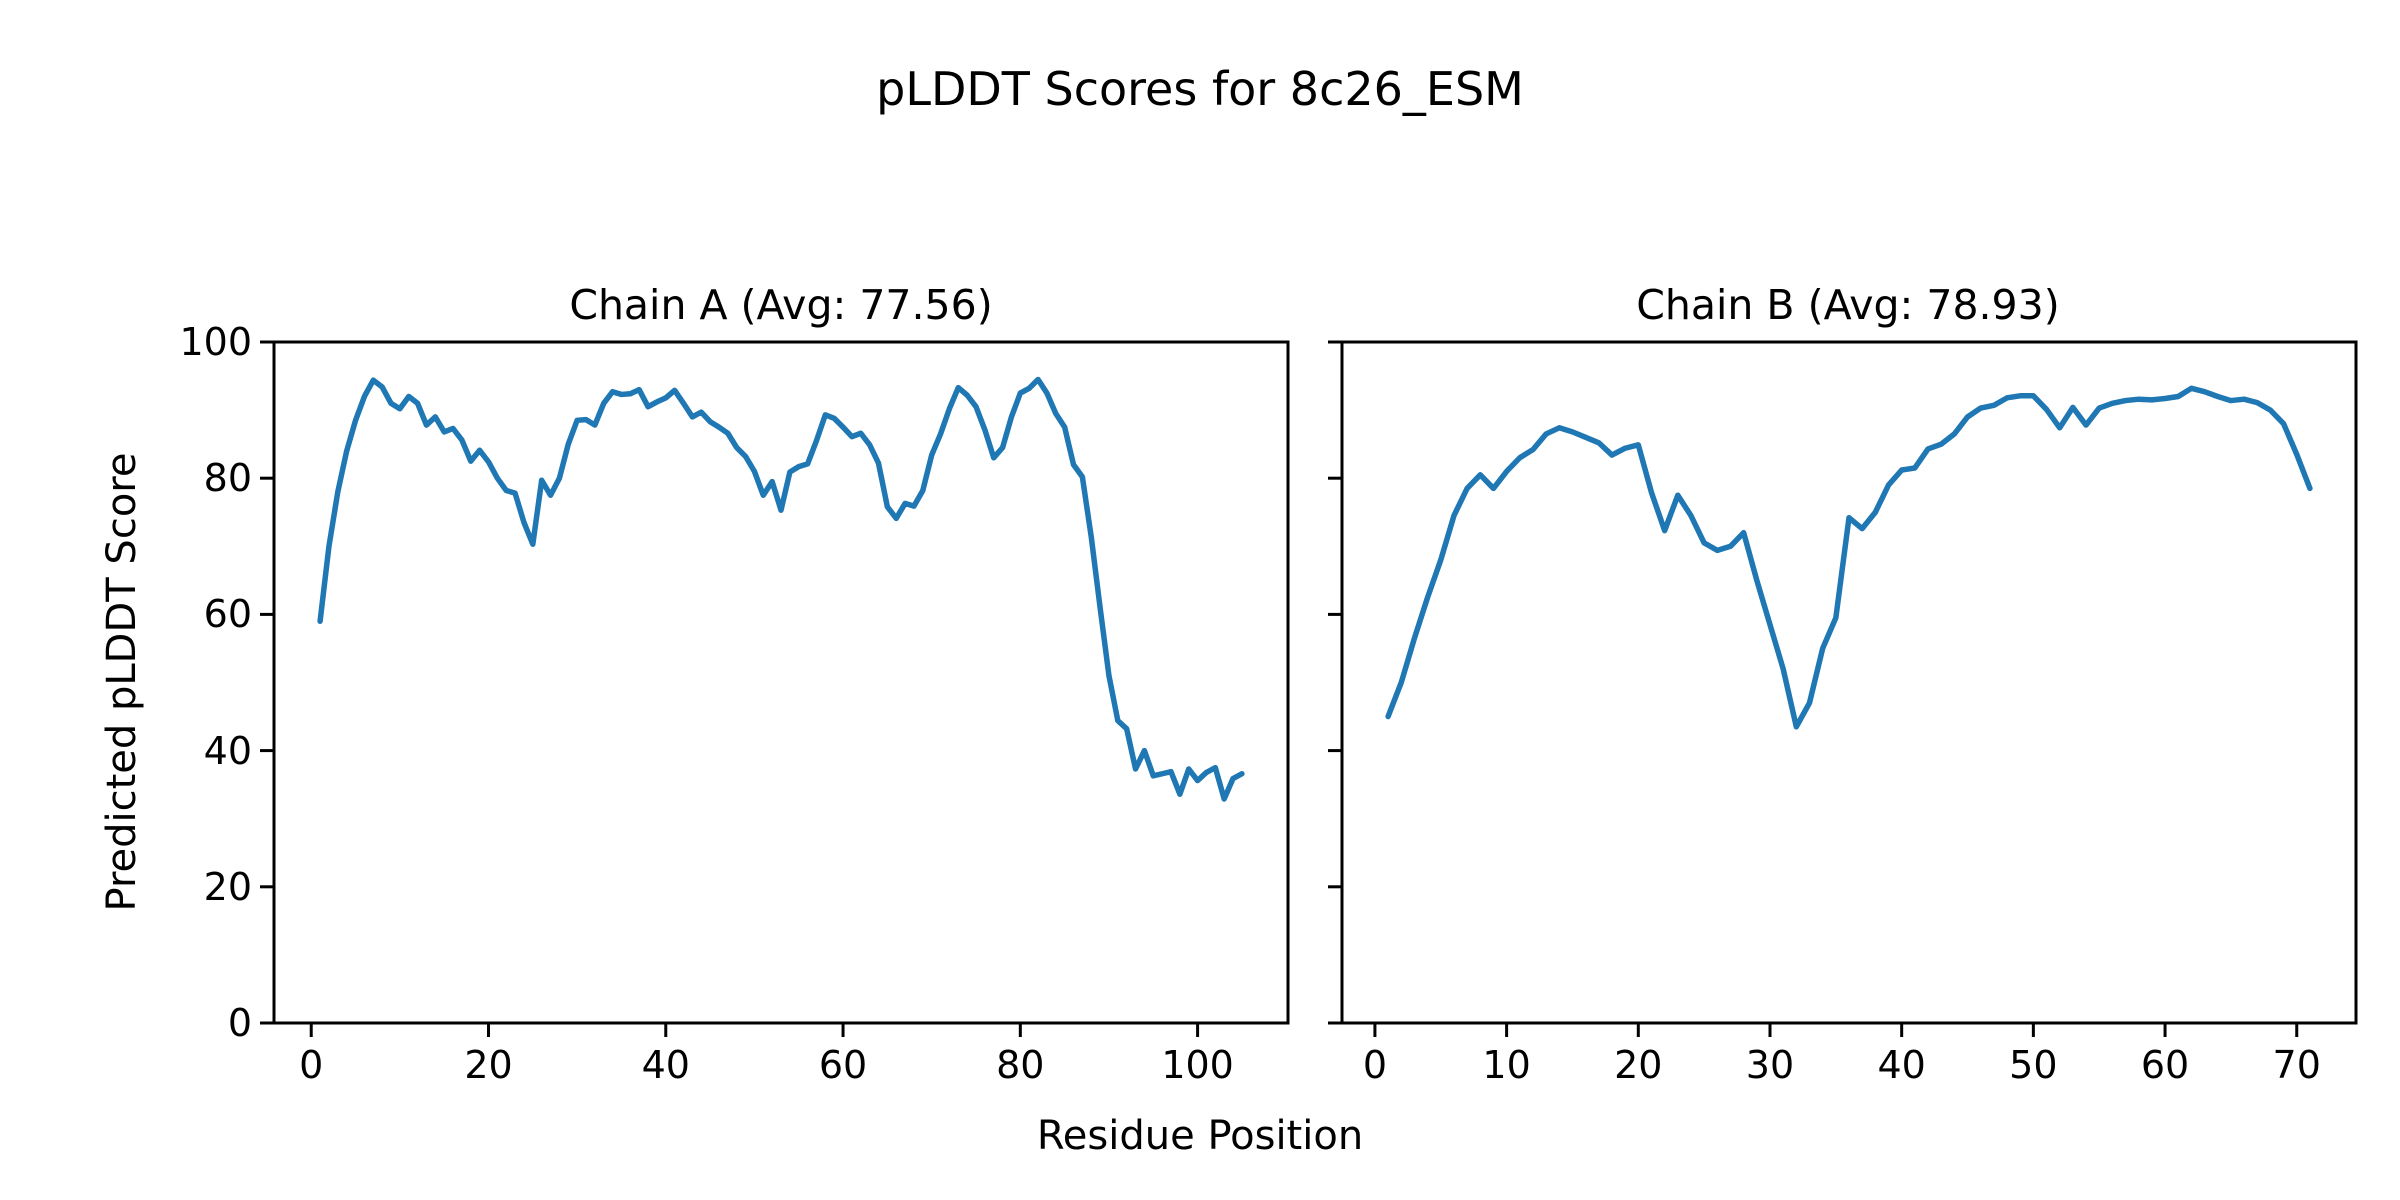  Describe the element at coordinates (122, 682) in the screenshot. I see `y-axis-label: Predicted pLDDT Score` at that location.